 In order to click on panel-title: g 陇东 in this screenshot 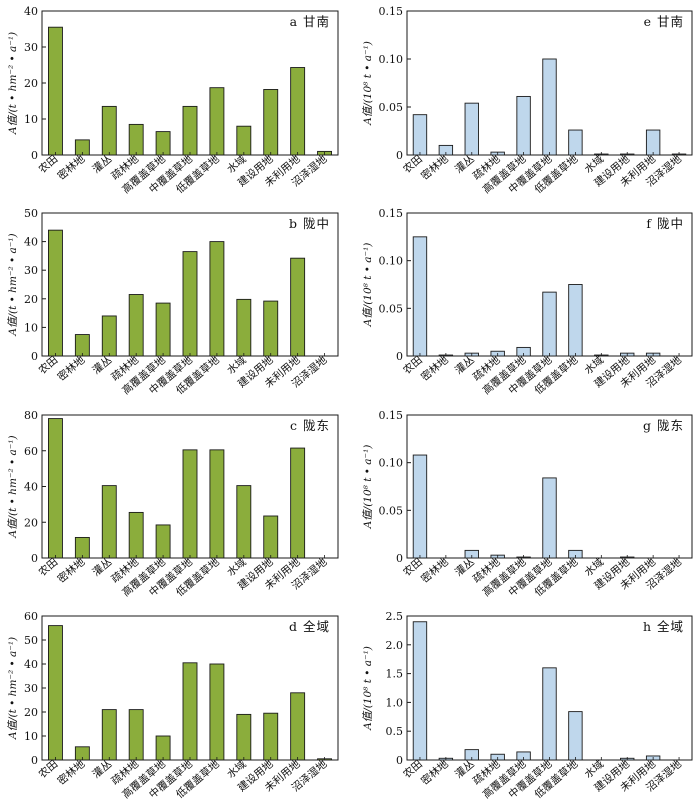, I will do `click(663, 425)`.